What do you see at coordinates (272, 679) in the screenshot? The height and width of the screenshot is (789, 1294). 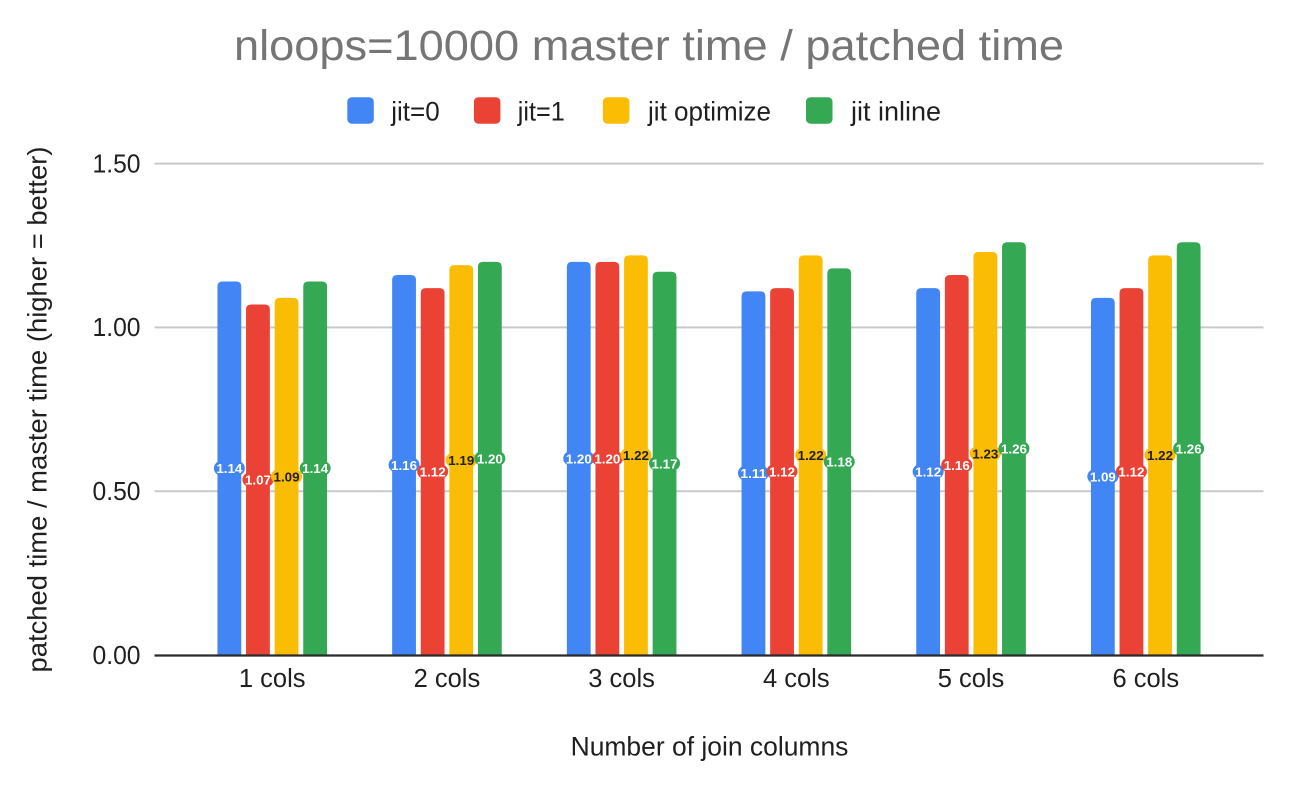 I see `svg-text: 1 cols` at bounding box center [272, 679].